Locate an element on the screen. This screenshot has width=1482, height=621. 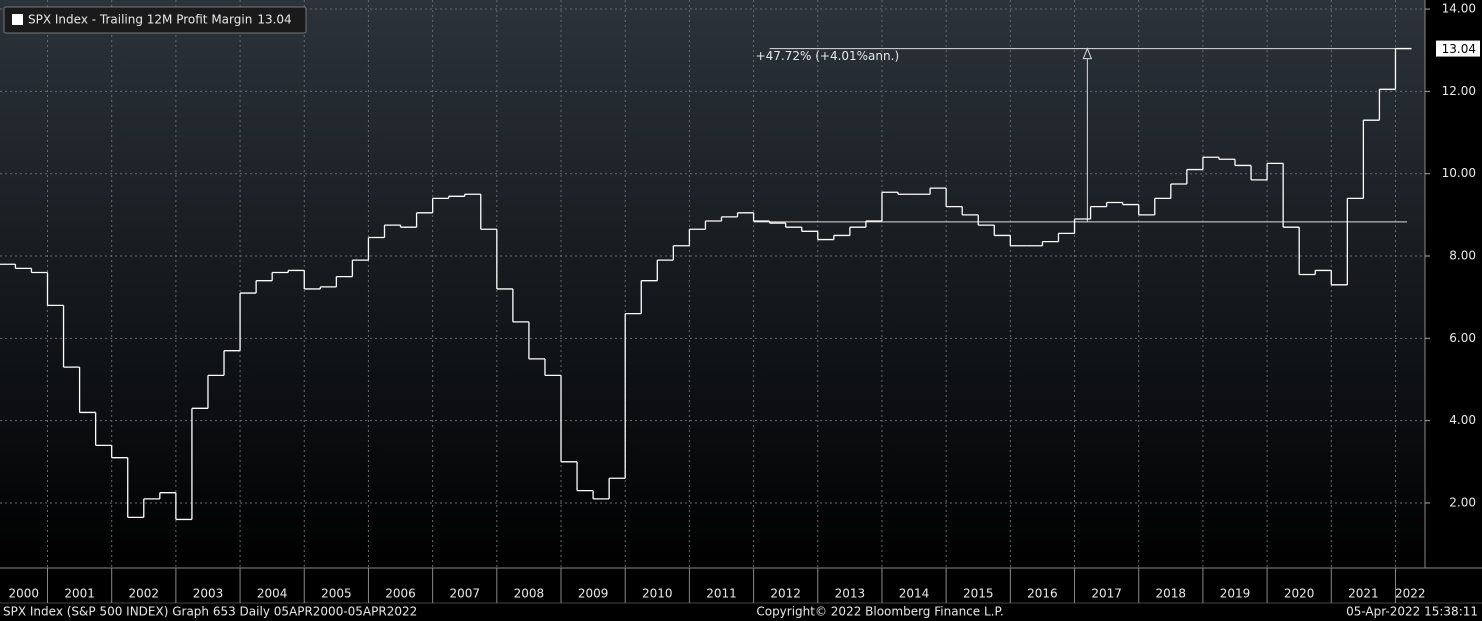
arrow-head is located at coordinates (1087, 53).